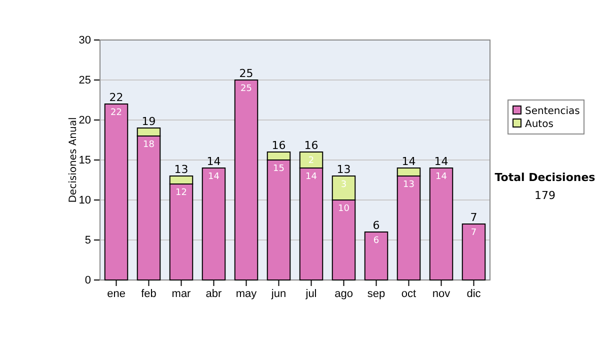 Image resolution: width=600 pixels, height=340 pixels. I want to click on y-tick-label: 25, so click(84, 80).